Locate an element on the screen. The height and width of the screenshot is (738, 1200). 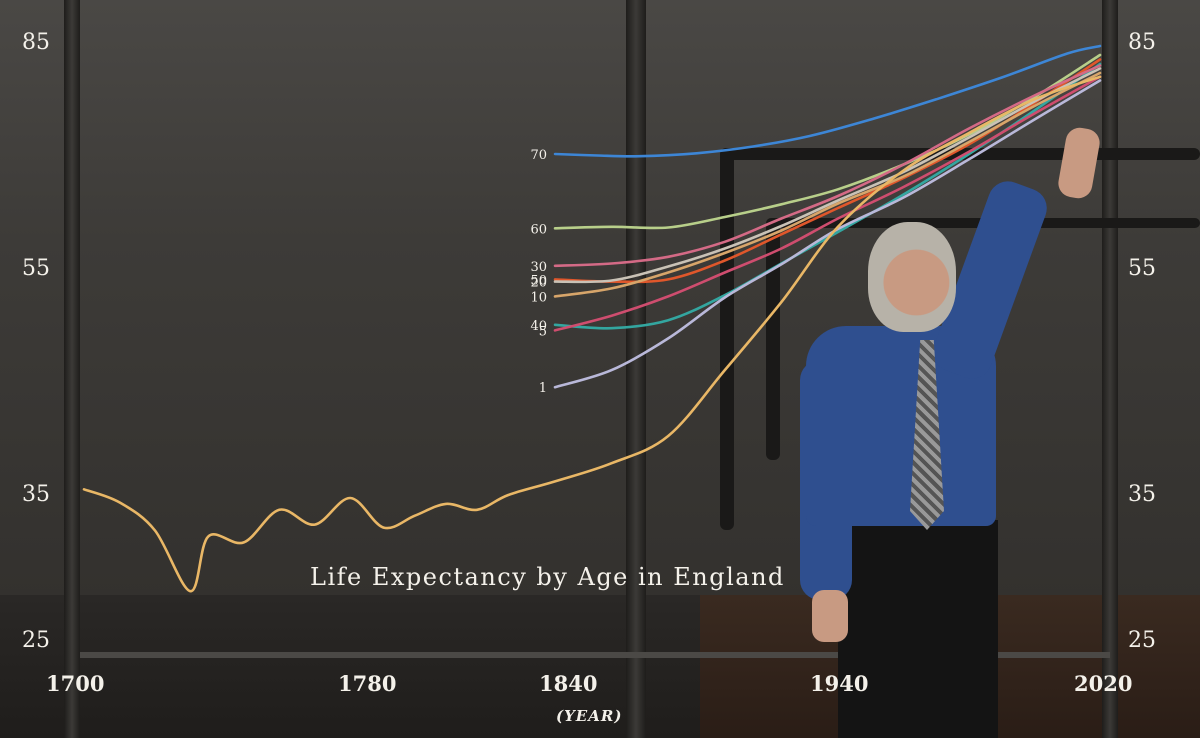
series-label-age-70: 70 is located at coordinates (538, 155).